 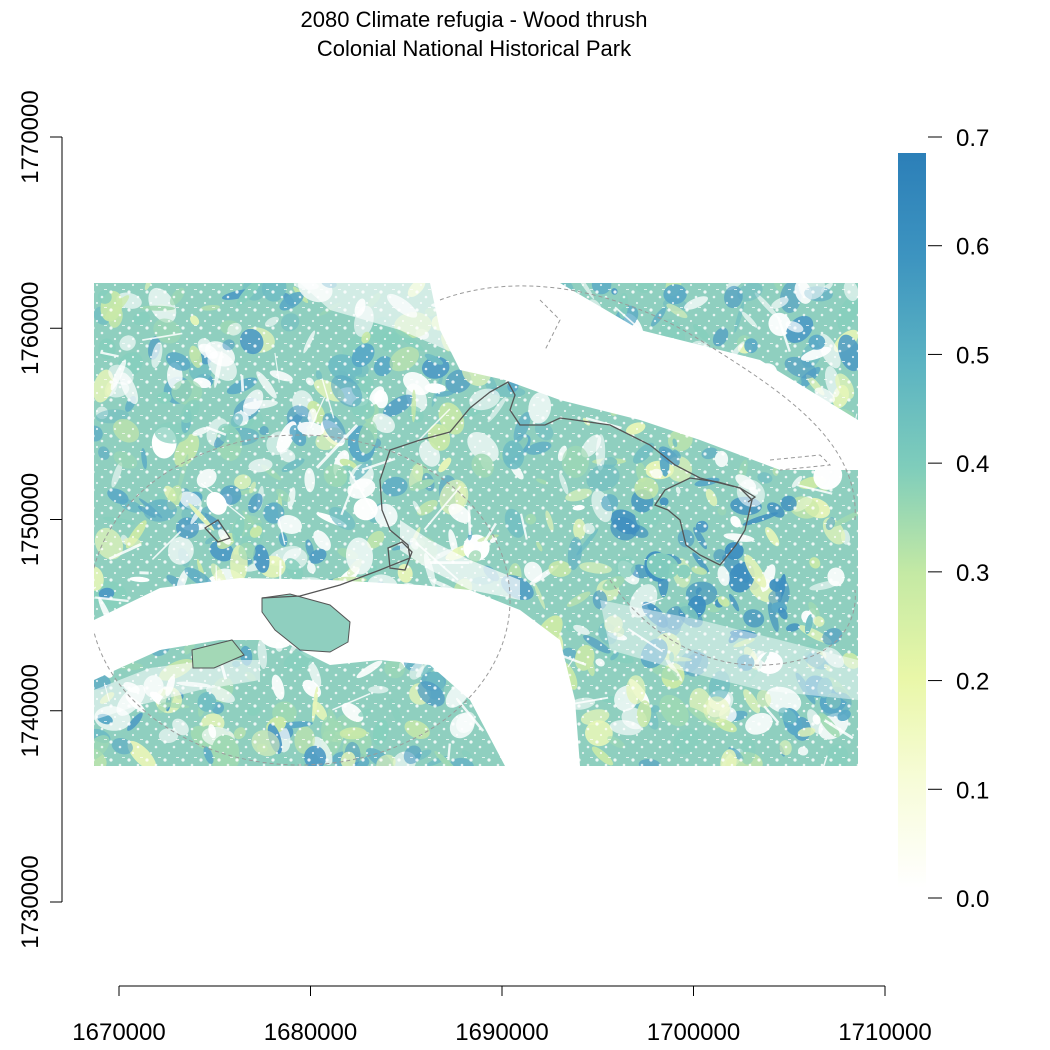 I want to click on y-tick-label: 1730000, so click(x=30, y=901).